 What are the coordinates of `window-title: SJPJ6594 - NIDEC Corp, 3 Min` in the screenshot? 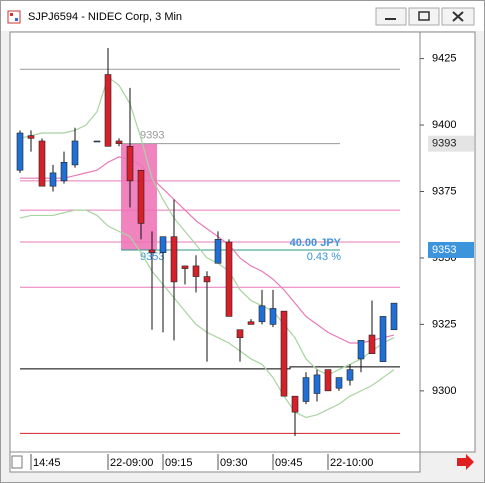 It's located at (105, 17).